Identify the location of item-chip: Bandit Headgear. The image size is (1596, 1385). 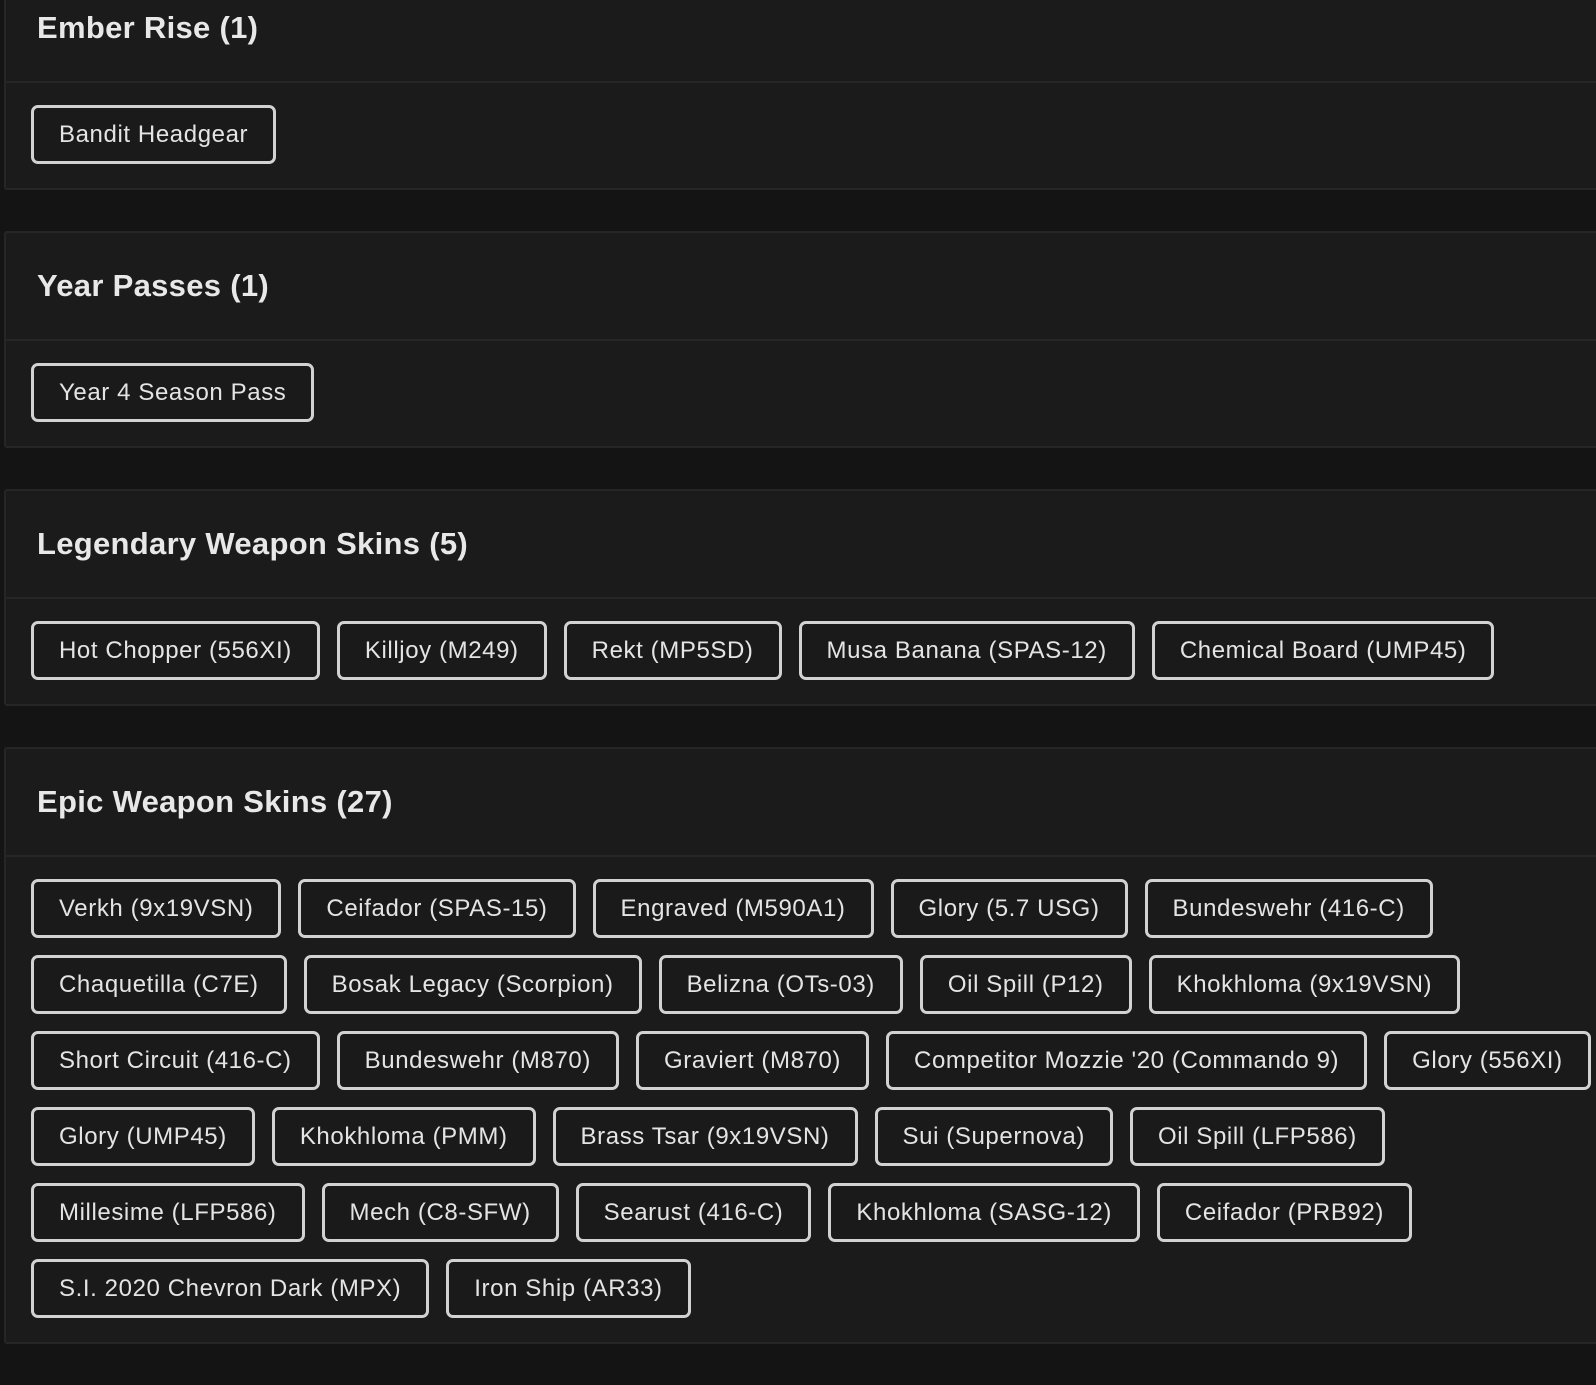
(154, 134).